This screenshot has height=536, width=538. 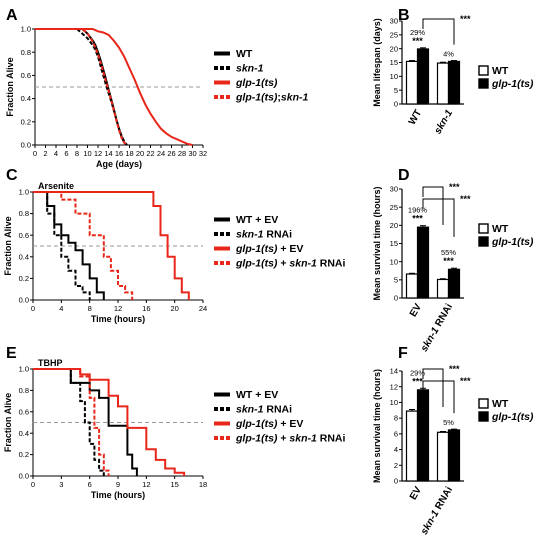 I want to click on legend-label-C-2: glp-1(ts) + EV, so click(x=269, y=249).